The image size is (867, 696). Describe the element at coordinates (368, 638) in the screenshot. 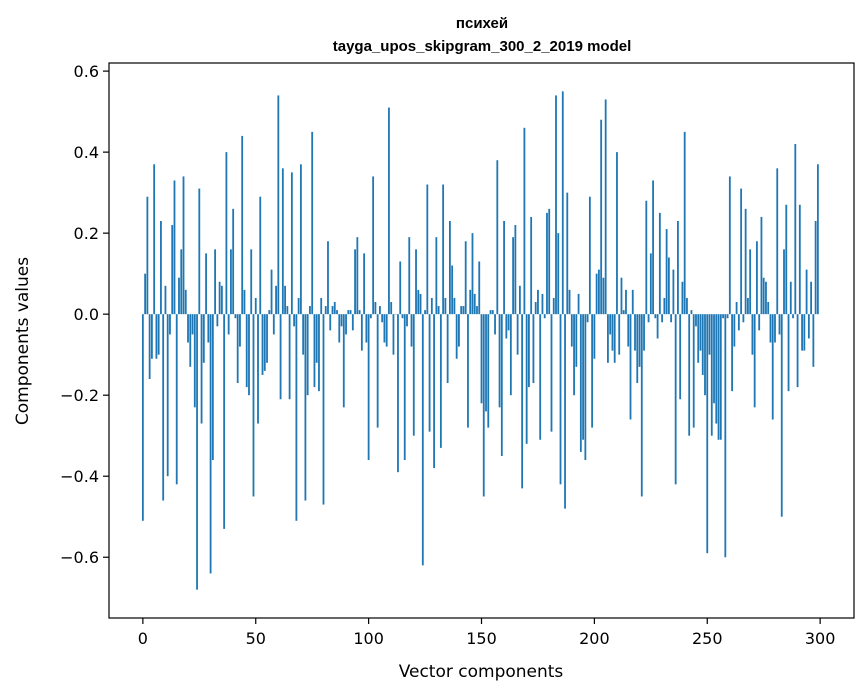

I see `x-tick-label: 100` at that location.